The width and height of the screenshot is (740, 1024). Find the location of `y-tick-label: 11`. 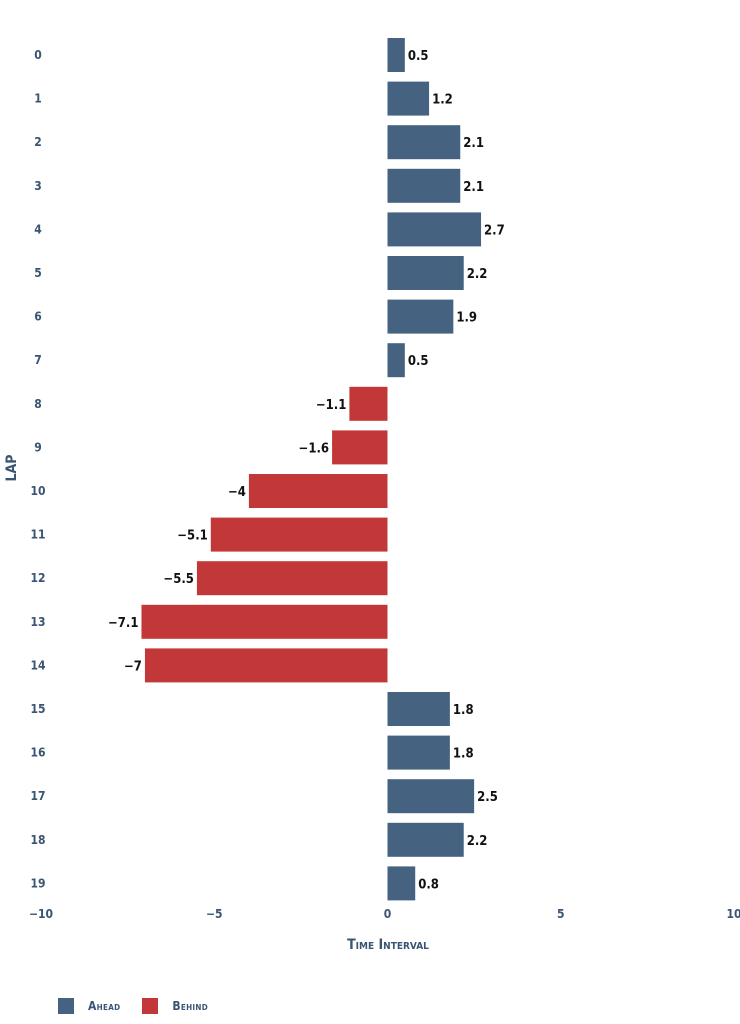

y-tick-label: 11 is located at coordinates (37, 535).